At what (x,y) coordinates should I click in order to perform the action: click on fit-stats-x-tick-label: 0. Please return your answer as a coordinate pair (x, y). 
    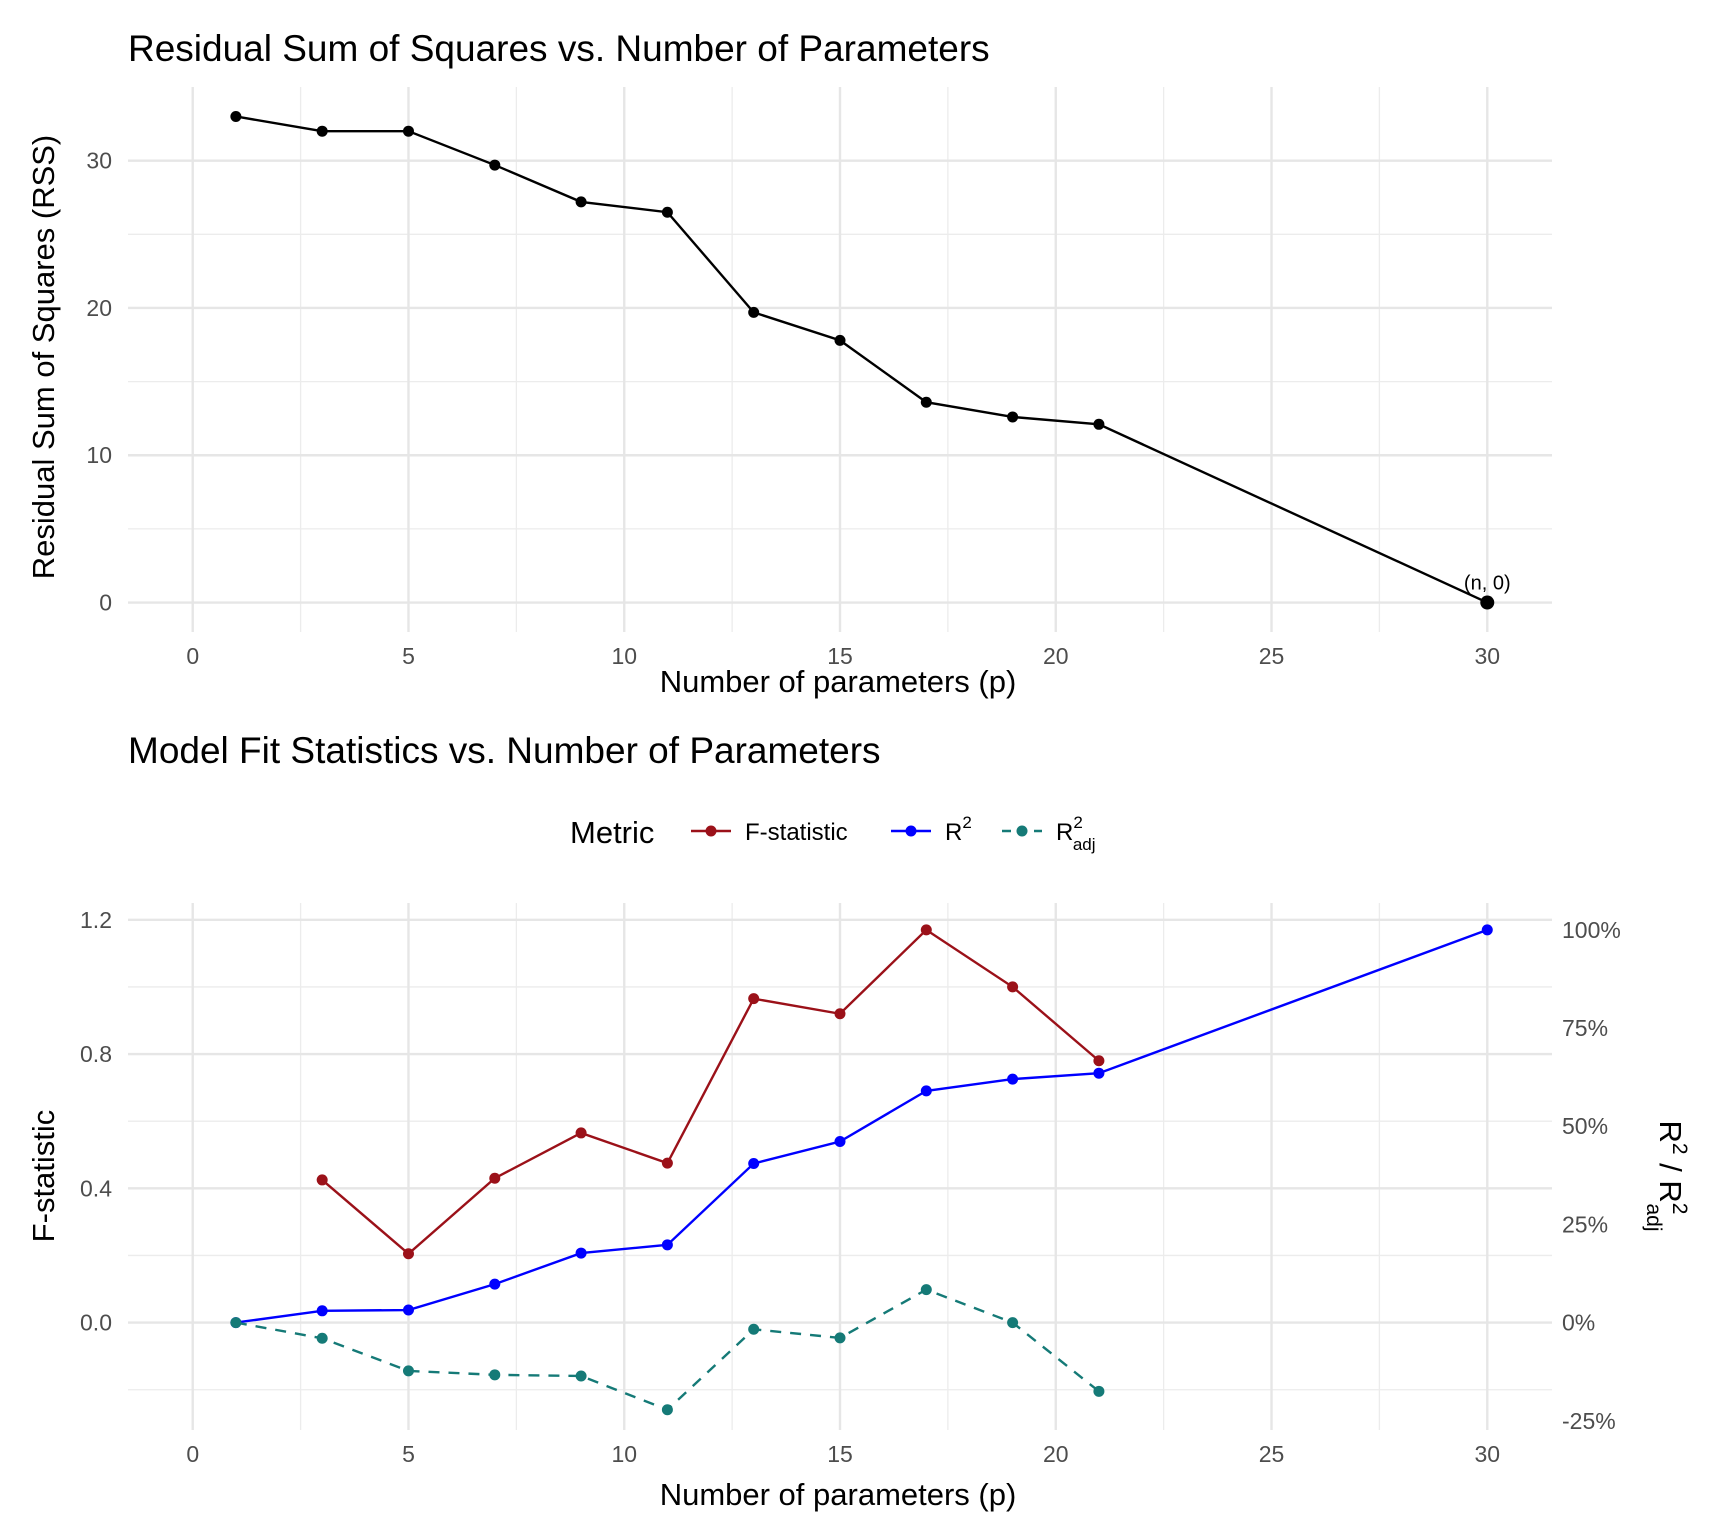
    Looking at the image, I should click on (192, 1454).